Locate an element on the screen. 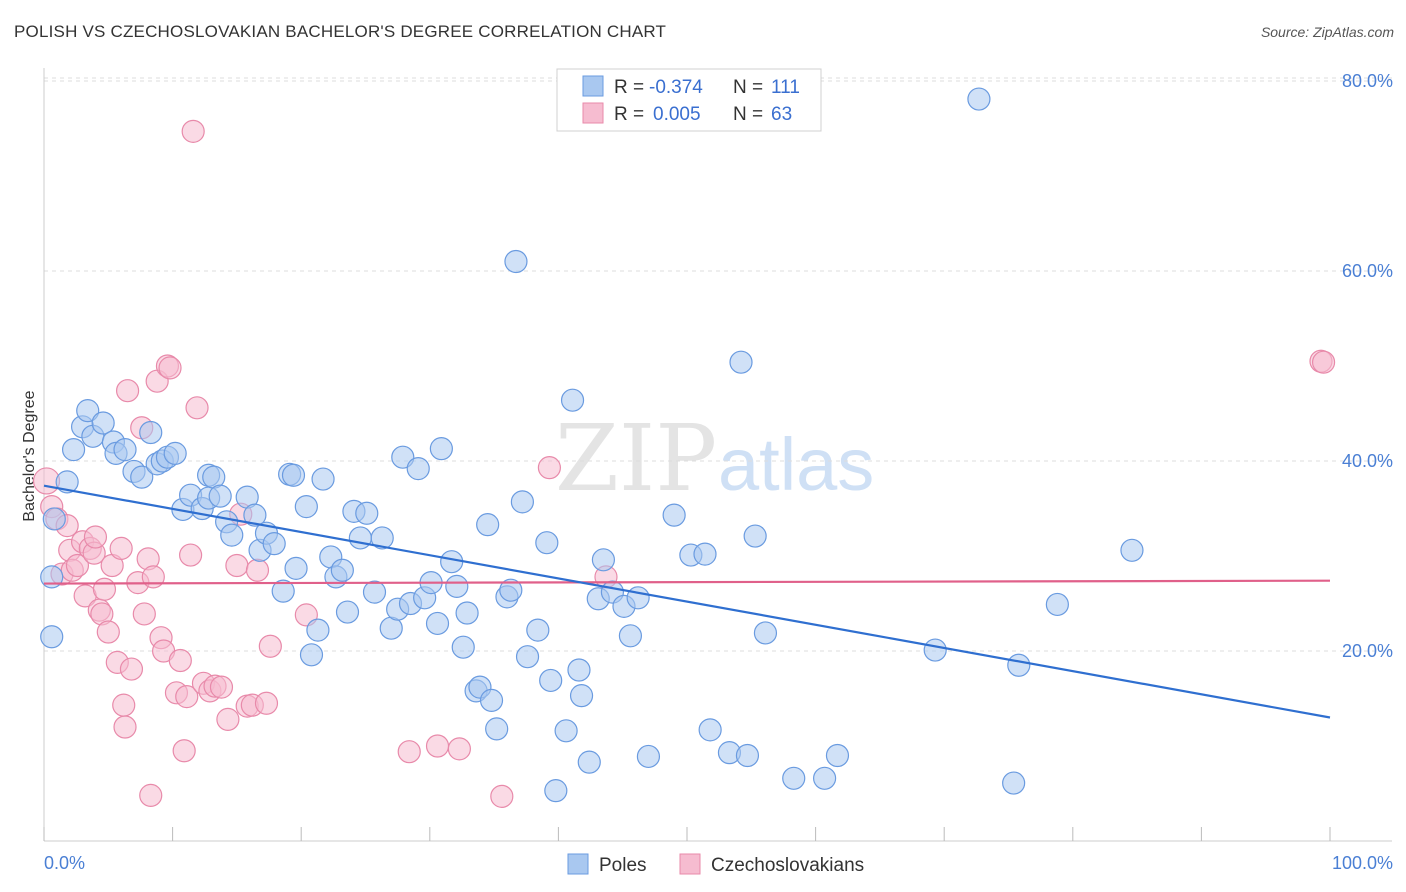 The image size is (1406, 892). watermark: ZIP atlas is located at coordinates (714, 458).